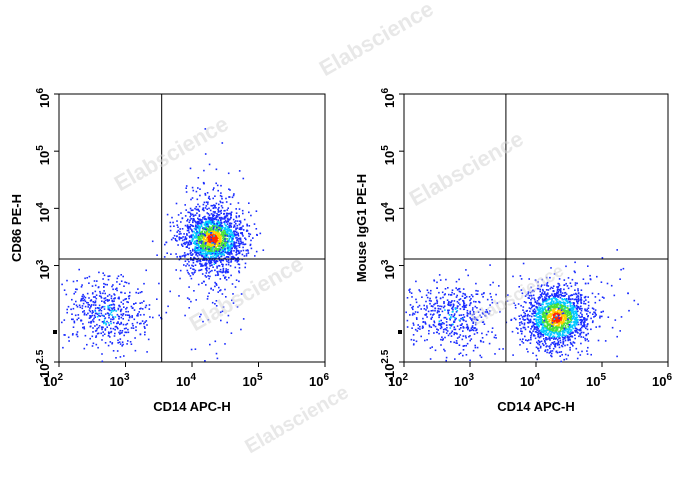 The width and height of the screenshot is (688, 490). Describe the element at coordinates (55, 332) in the screenshot. I see `y-axis-marker` at that location.